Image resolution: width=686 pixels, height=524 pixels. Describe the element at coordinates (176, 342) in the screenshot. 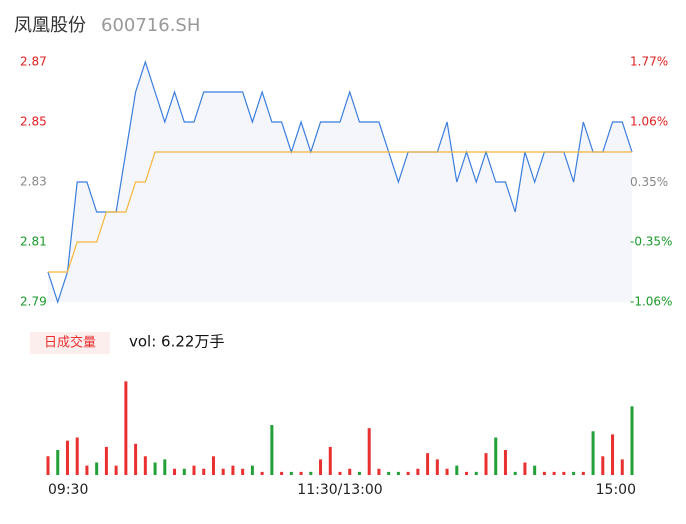

I see `volume-summary: vol: 6.22万手` at that location.